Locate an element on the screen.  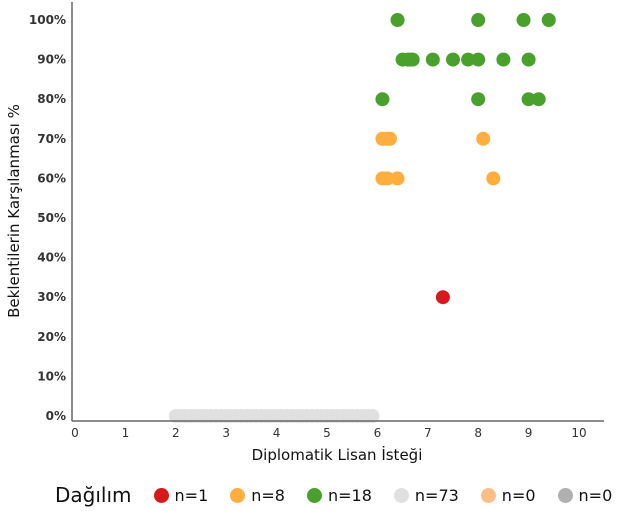
x-tick-label: 2 is located at coordinates (176, 433).